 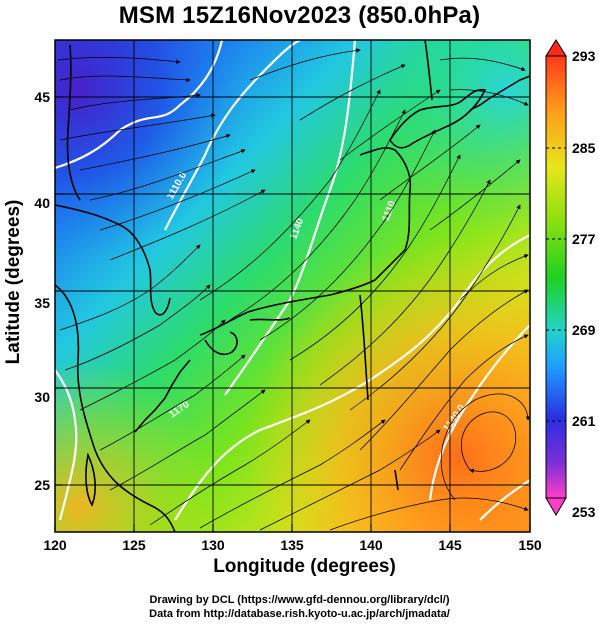 What do you see at coordinates (42, 485) in the screenshot?
I see `y-tick-label: 25` at bounding box center [42, 485].